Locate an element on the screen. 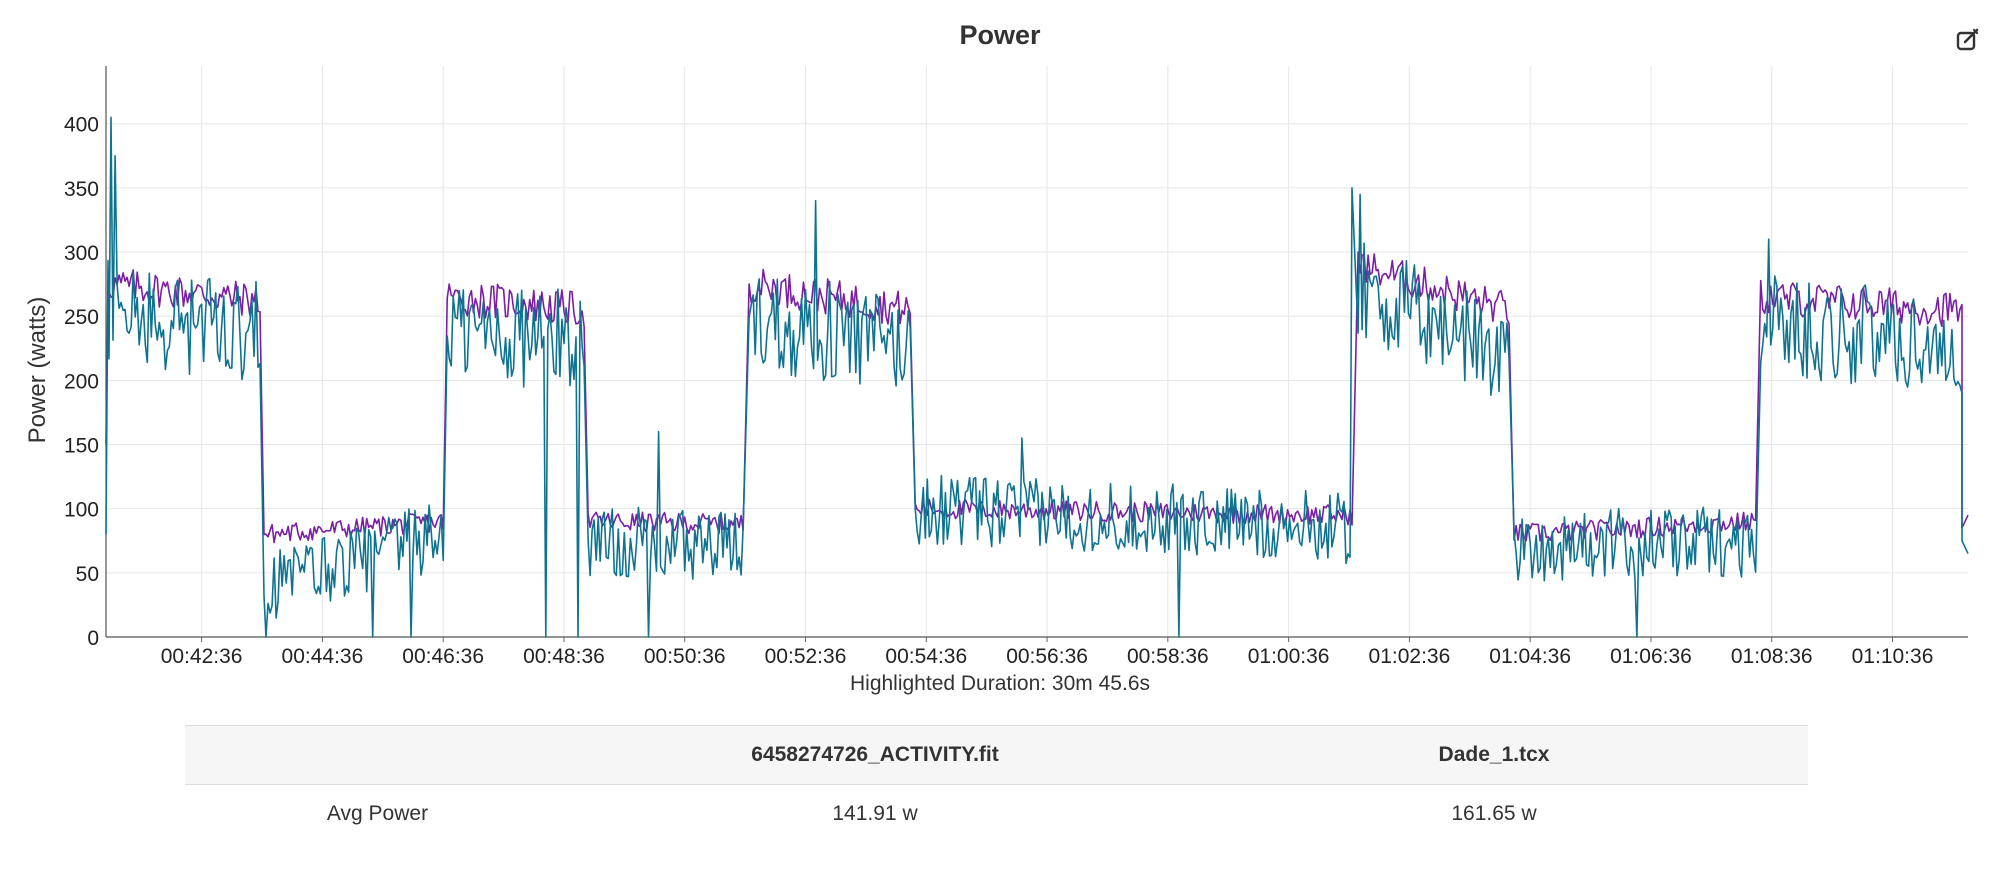 The height and width of the screenshot is (873, 2000). table-header-empty is located at coordinates (377, 755).